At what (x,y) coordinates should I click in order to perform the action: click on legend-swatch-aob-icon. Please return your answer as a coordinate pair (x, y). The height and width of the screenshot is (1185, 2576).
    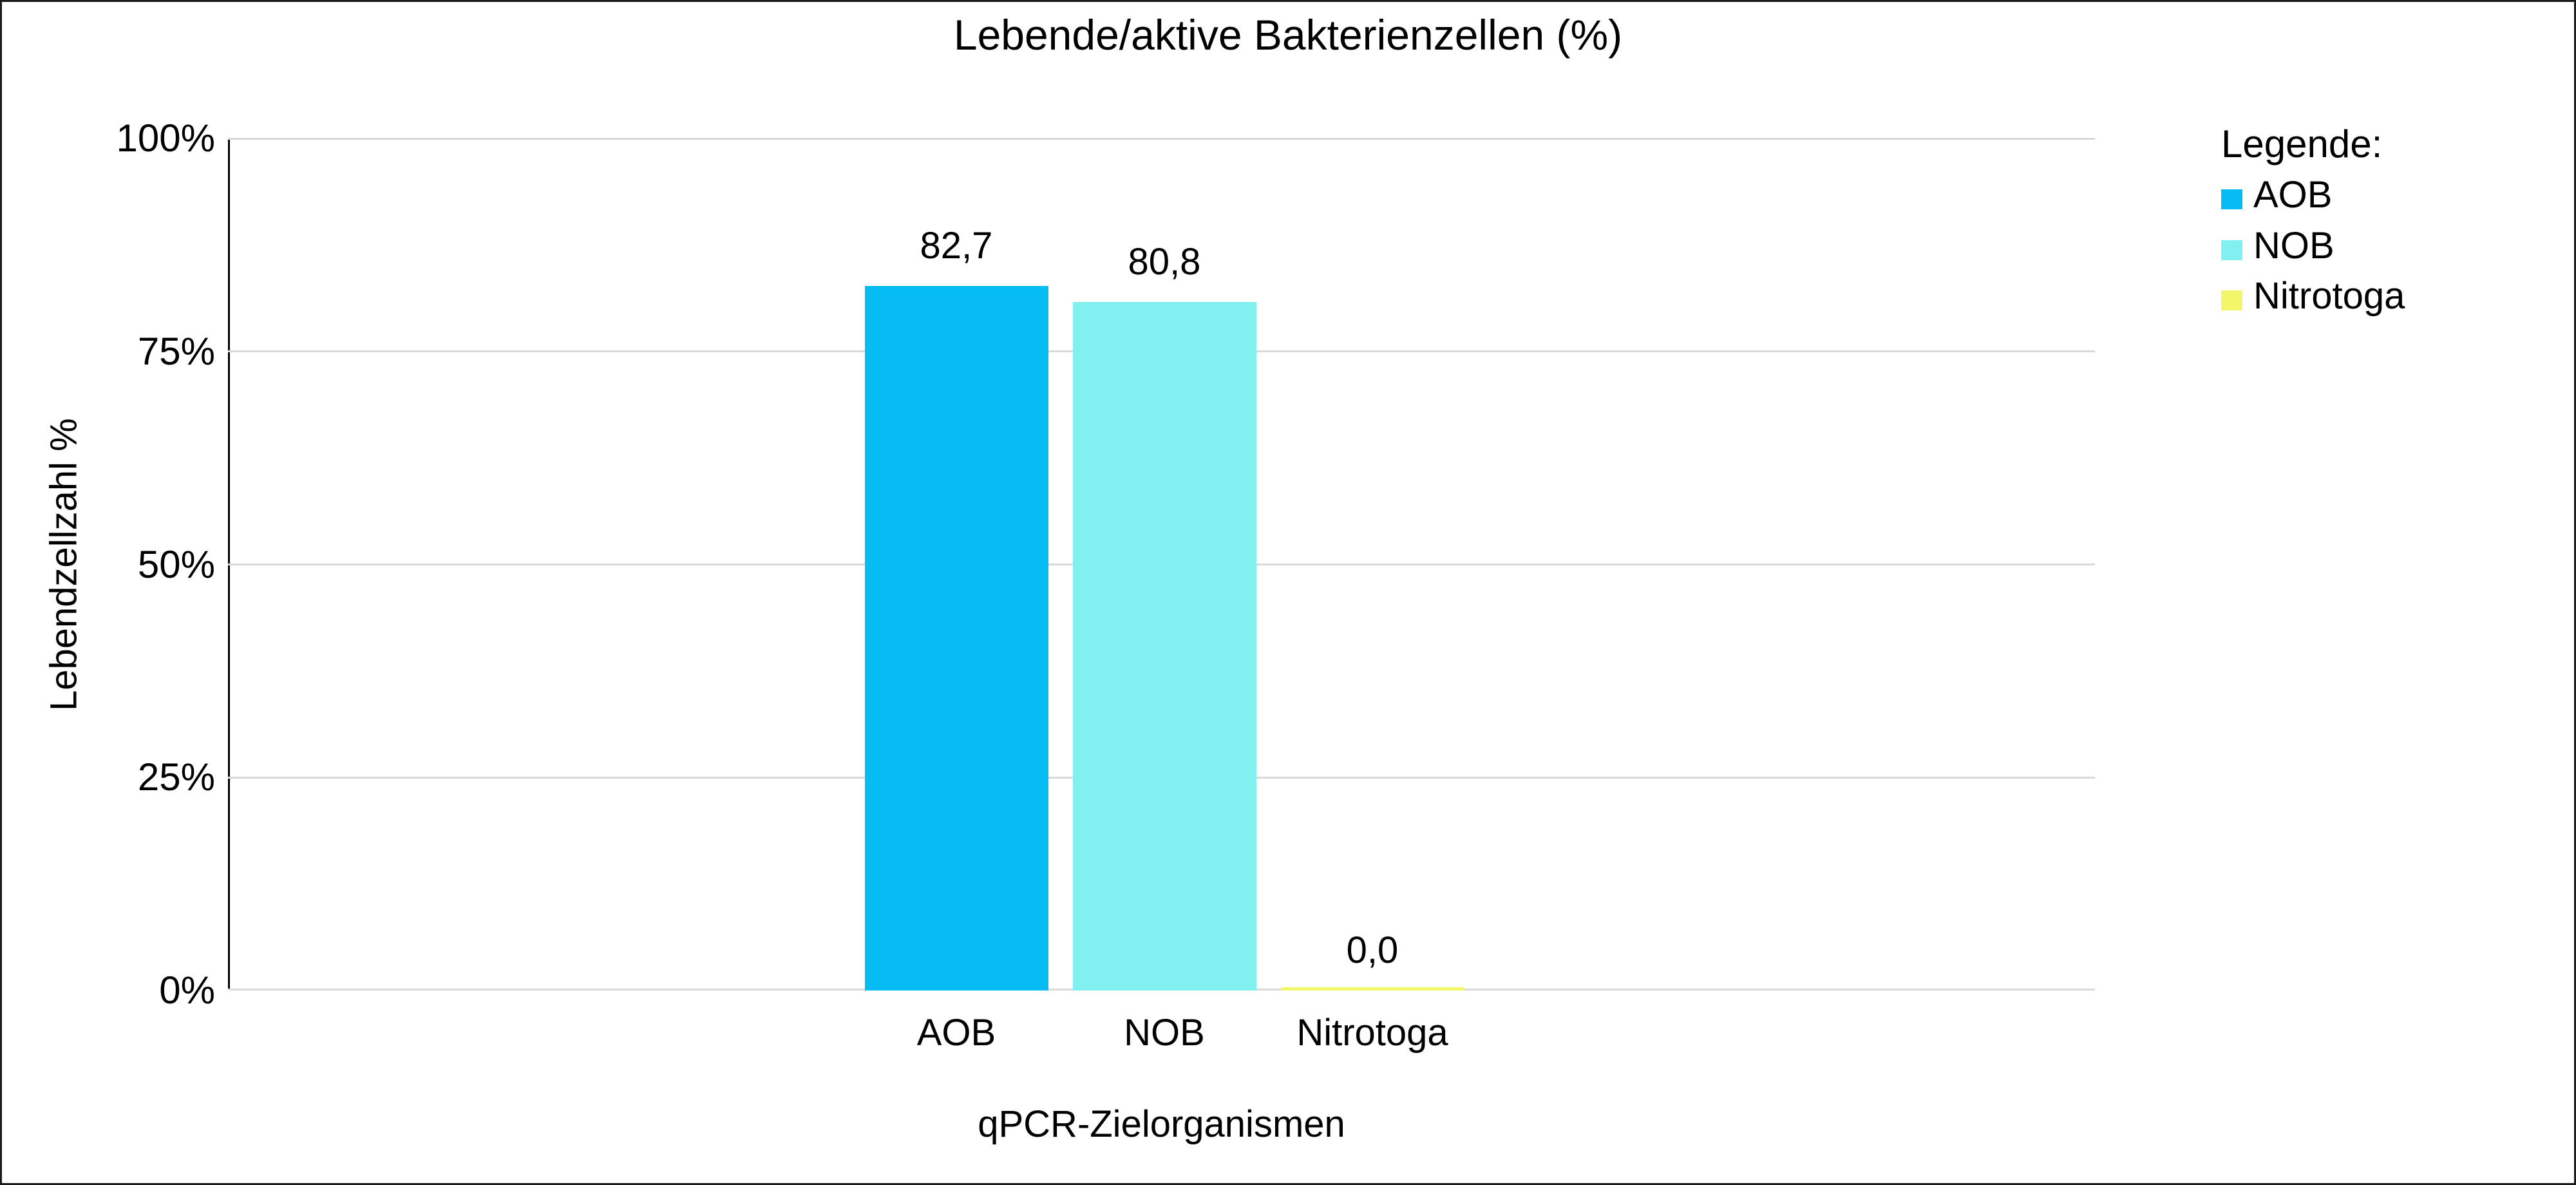
    Looking at the image, I should click on (2231, 199).